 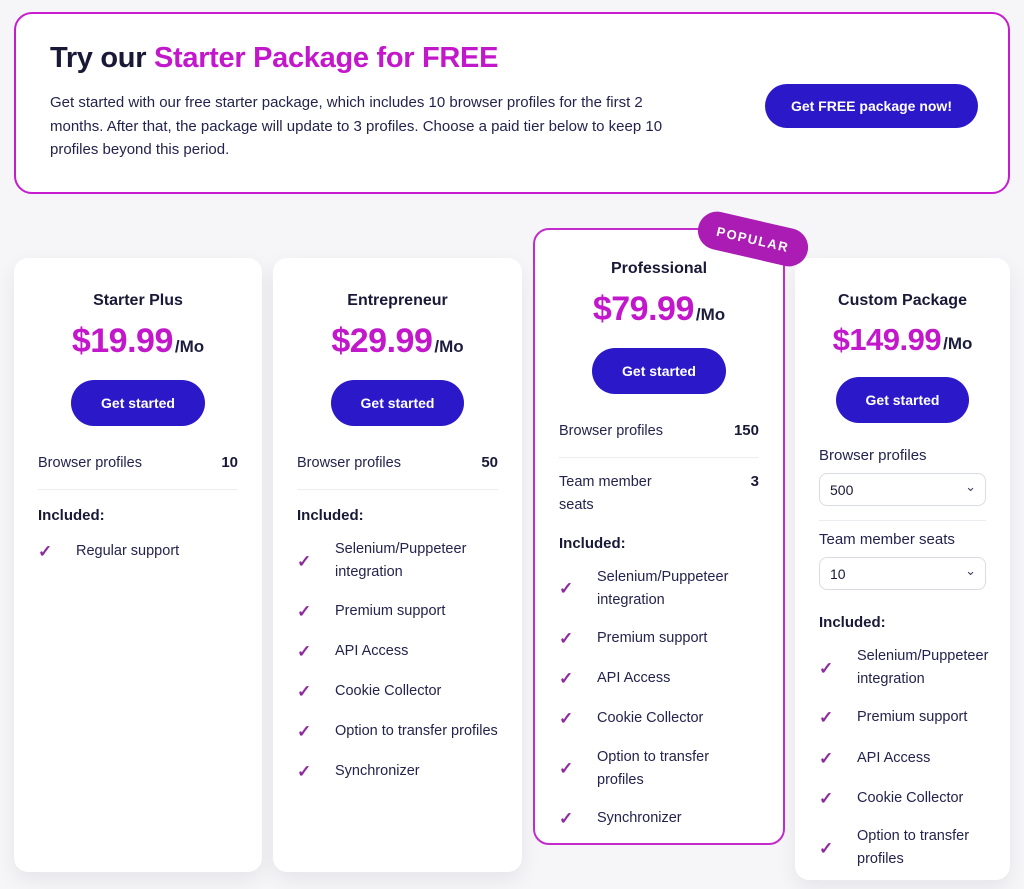 I want to click on banner-title-prefix: Try our, so click(x=102, y=58).